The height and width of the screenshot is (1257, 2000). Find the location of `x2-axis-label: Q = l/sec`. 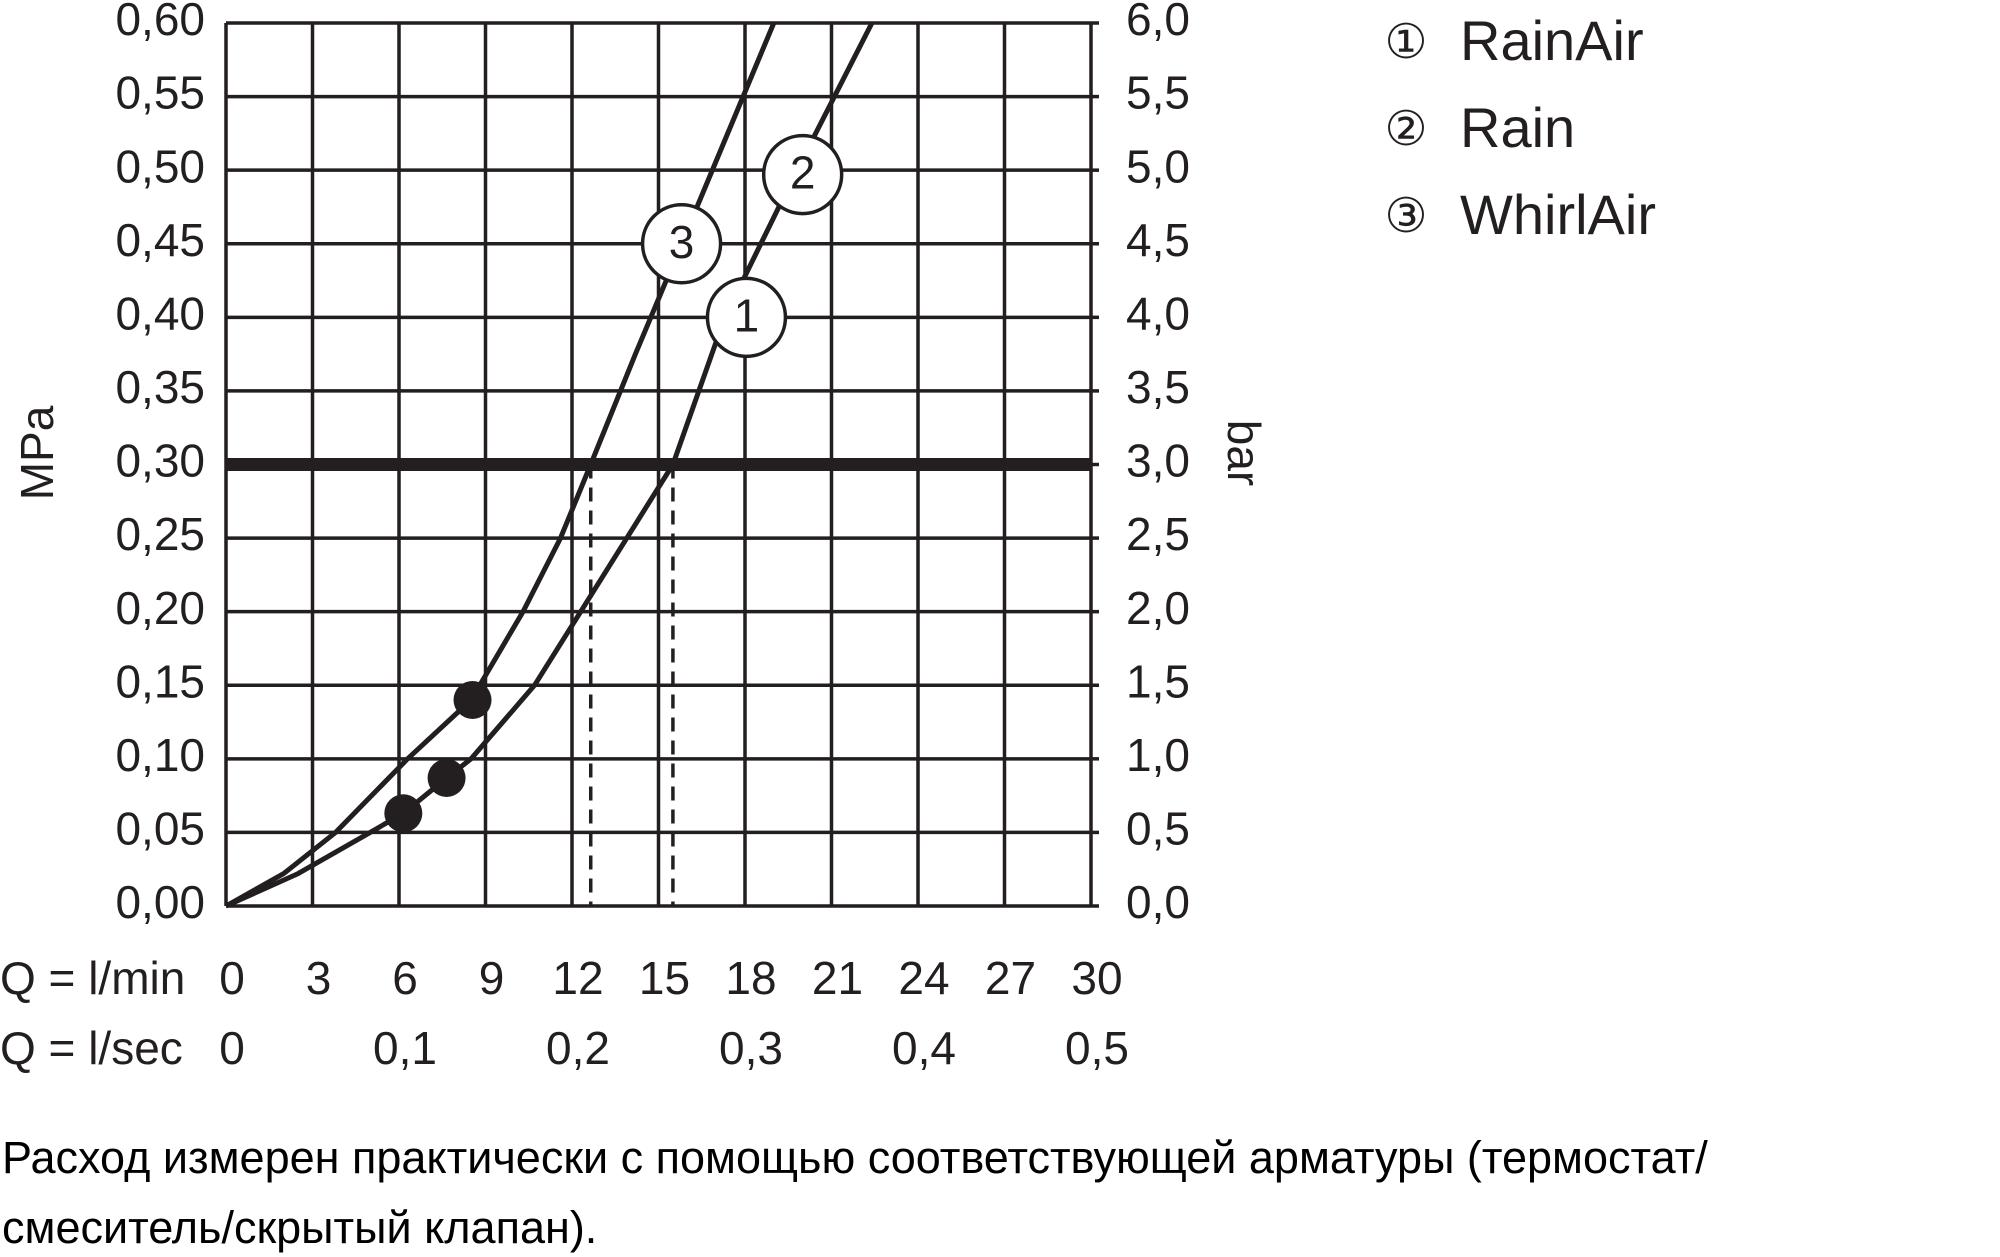

x2-axis-label: Q = l/sec is located at coordinates (91, 1048).